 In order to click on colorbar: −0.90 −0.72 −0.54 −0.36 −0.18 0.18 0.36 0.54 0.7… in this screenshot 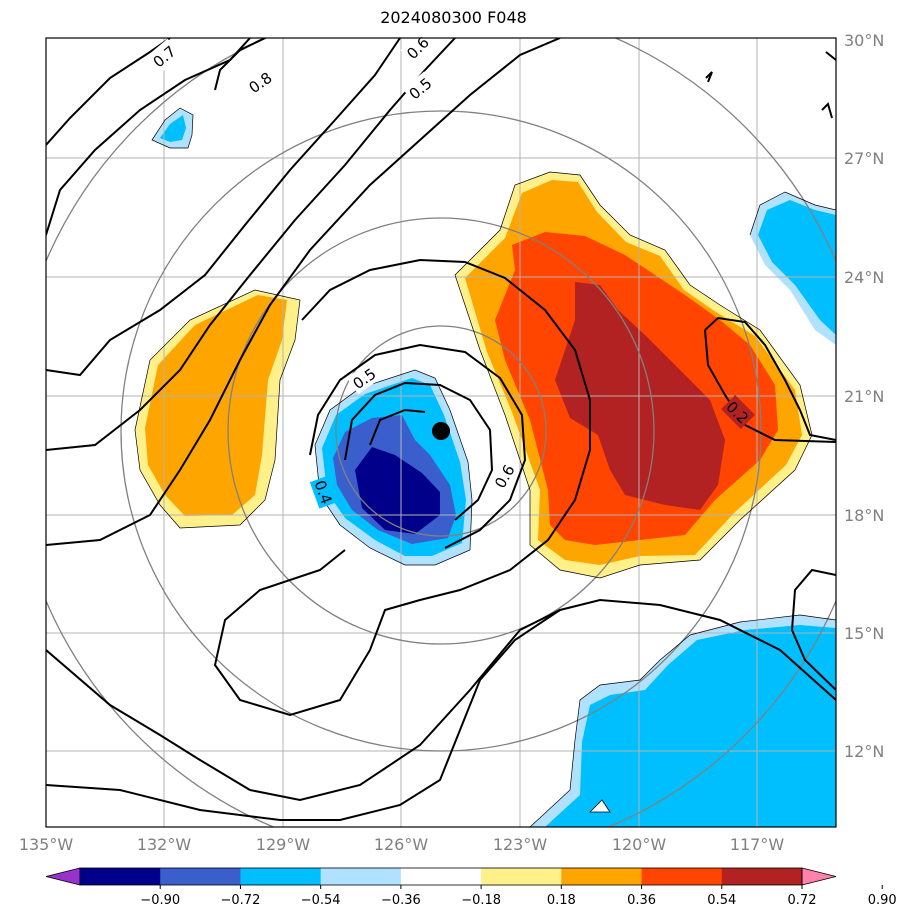, I will do `click(471, 887)`.